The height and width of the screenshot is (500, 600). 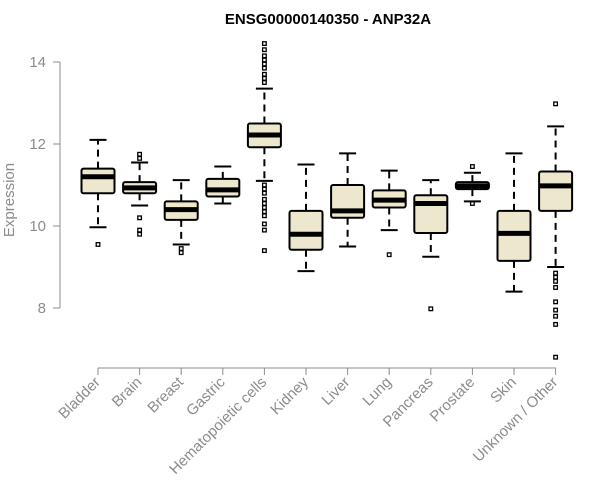 I want to click on y-axis-ticks: 8 10 12 14, so click(x=44, y=185).